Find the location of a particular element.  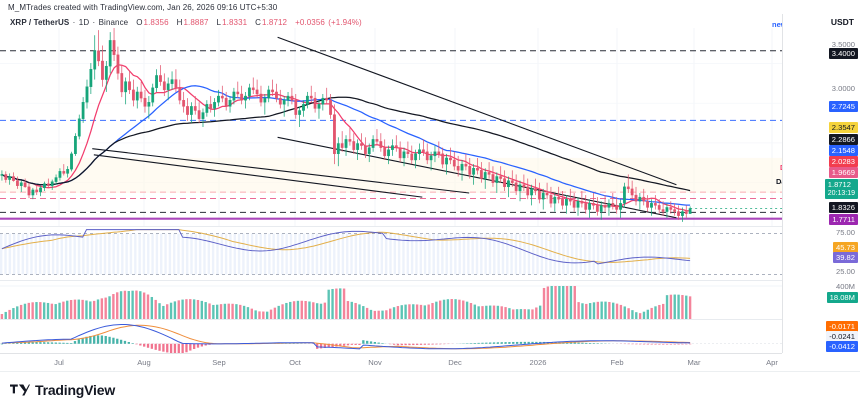

symbol-name: XRP / TetherUS is located at coordinates (40, 22).